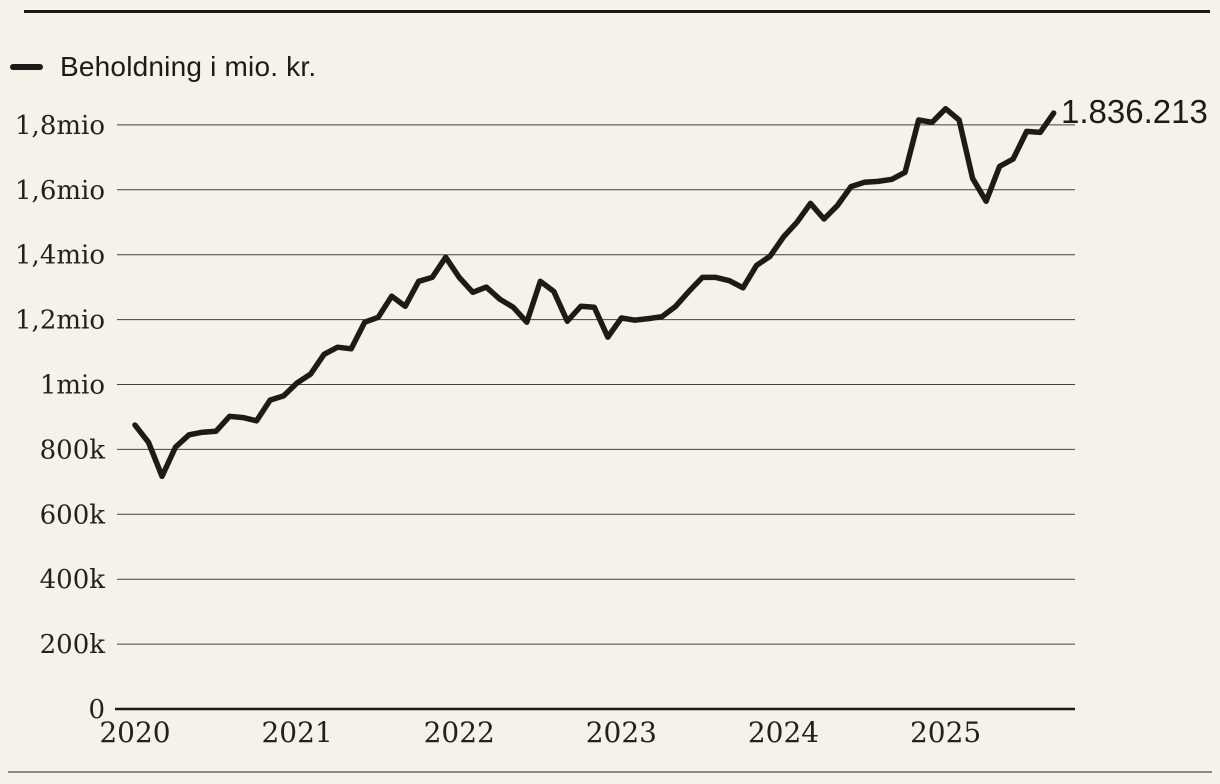 This screenshot has height=784, width=1220. I want to click on y-tick-label: 600k, so click(73, 515).